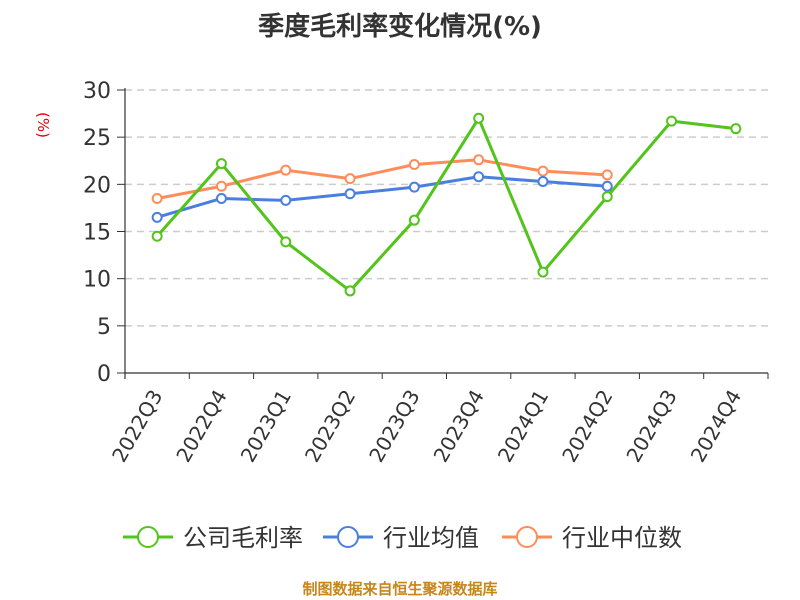 This screenshot has height=600, width=800. I want to click on series-industry-median-line, so click(382, 179).